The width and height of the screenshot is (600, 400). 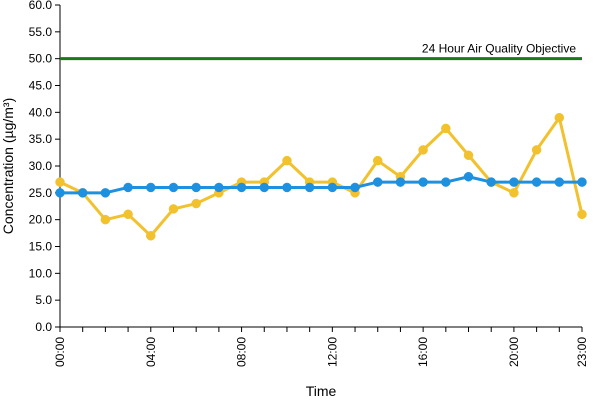 What do you see at coordinates (60, 352) in the screenshot?
I see `x-tick-label: 00:00` at bounding box center [60, 352].